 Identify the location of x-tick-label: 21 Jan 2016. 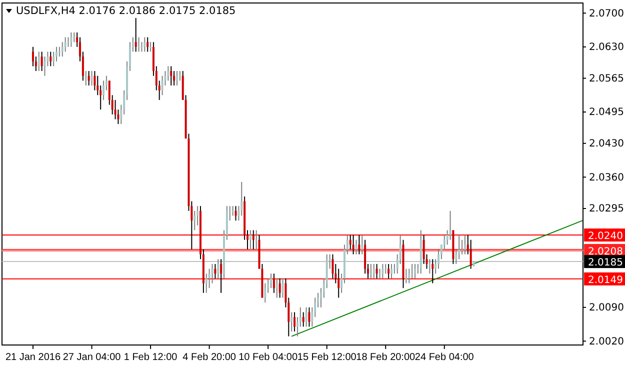
(33, 357).